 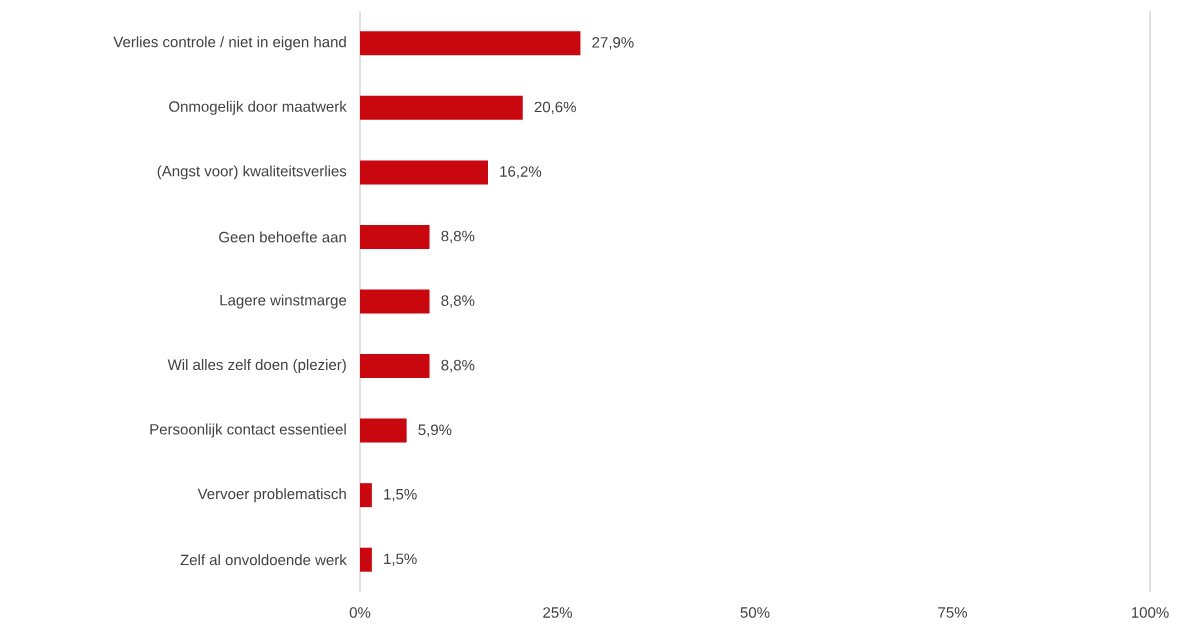 What do you see at coordinates (435, 430) in the screenshot?
I see `data-label: 5,9%` at bounding box center [435, 430].